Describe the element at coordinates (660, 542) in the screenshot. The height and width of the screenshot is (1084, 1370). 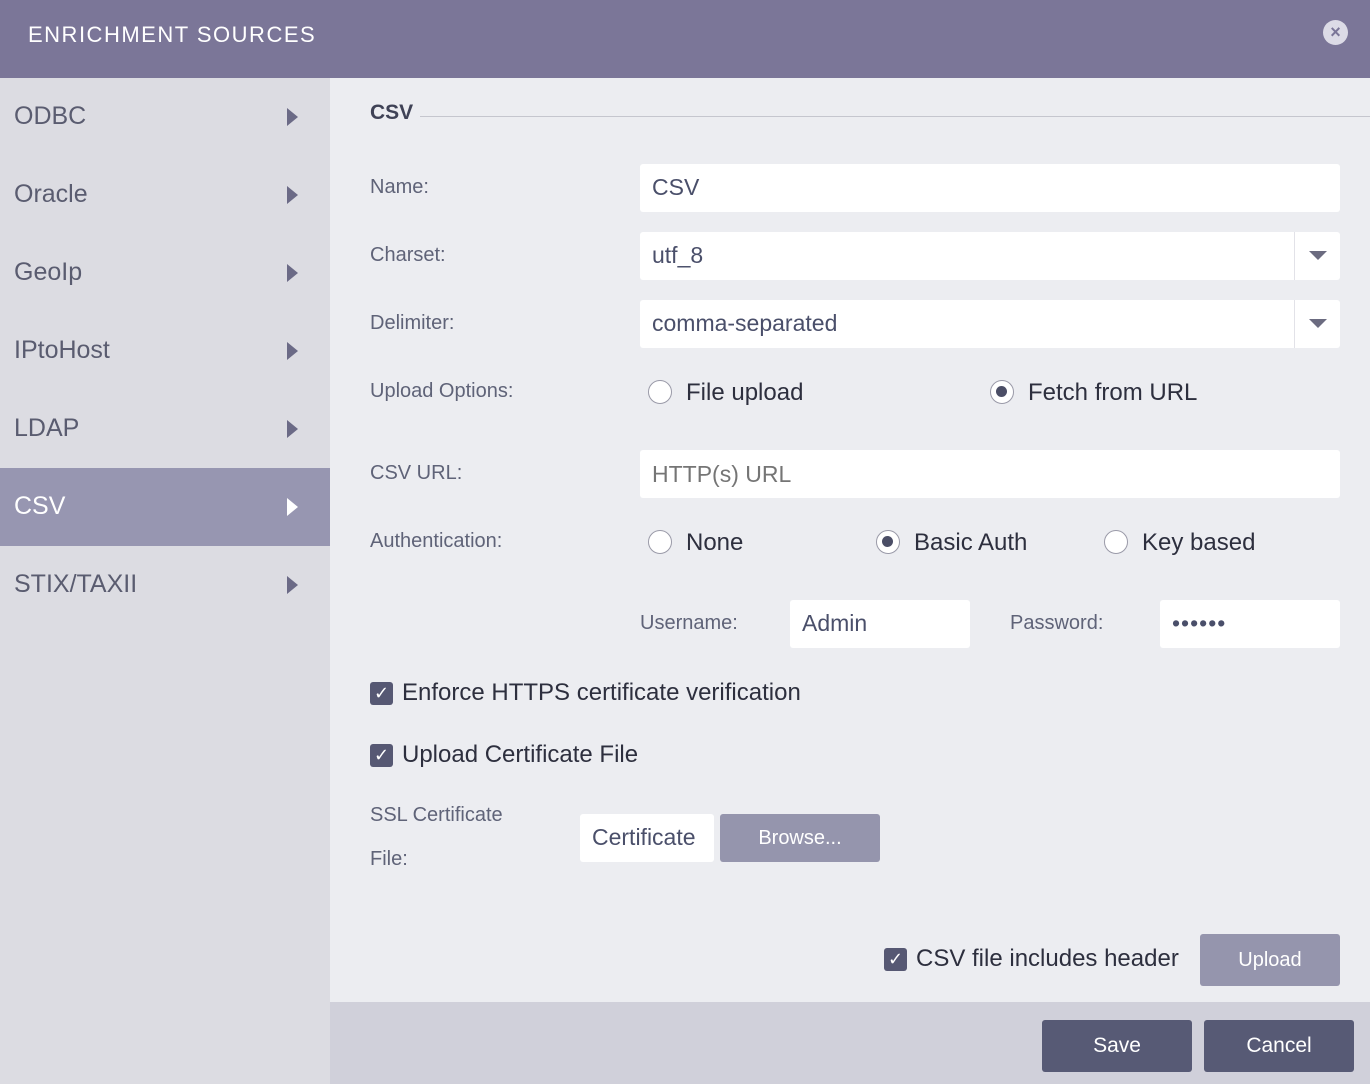
I see `auth-none-radio` at that location.